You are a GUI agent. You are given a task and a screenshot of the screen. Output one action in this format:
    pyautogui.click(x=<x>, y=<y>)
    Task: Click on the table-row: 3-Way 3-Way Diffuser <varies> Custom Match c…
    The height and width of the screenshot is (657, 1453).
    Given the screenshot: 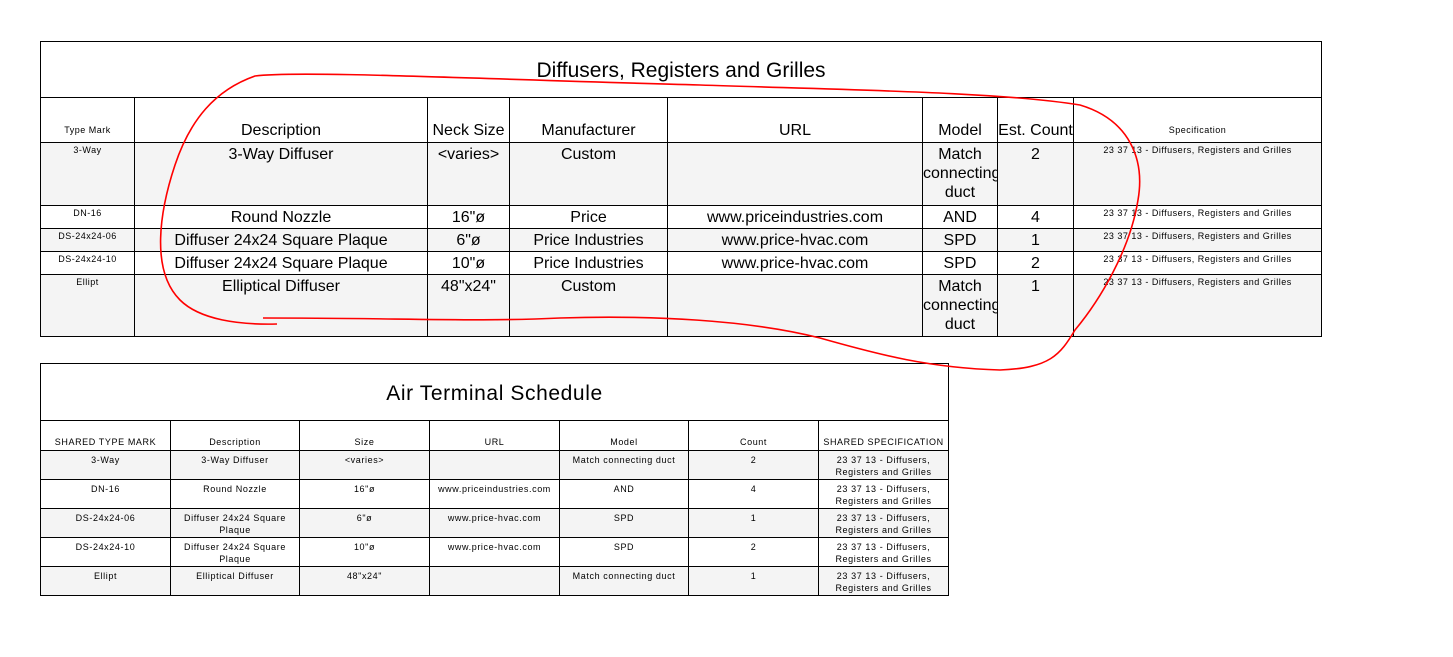 What is the action you would take?
    pyautogui.click(x=681, y=174)
    